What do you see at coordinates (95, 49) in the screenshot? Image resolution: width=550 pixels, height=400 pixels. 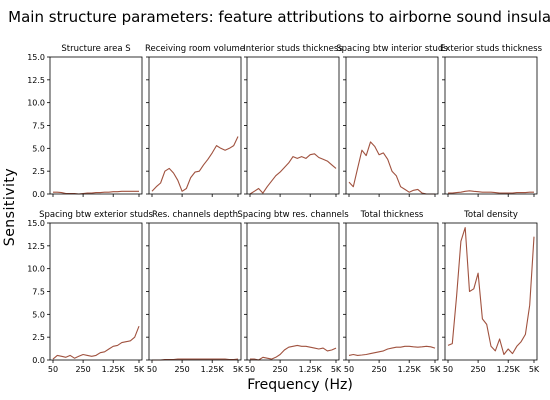 I see `panel-title: Structure area S` at bounding box center [95, 49].